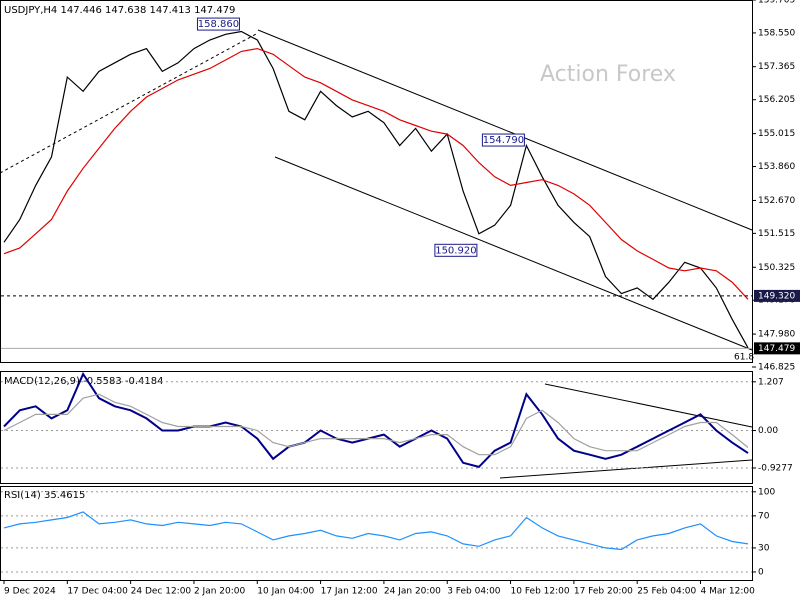  I want to click on annotation-label: 154.790, so click(503, 140).